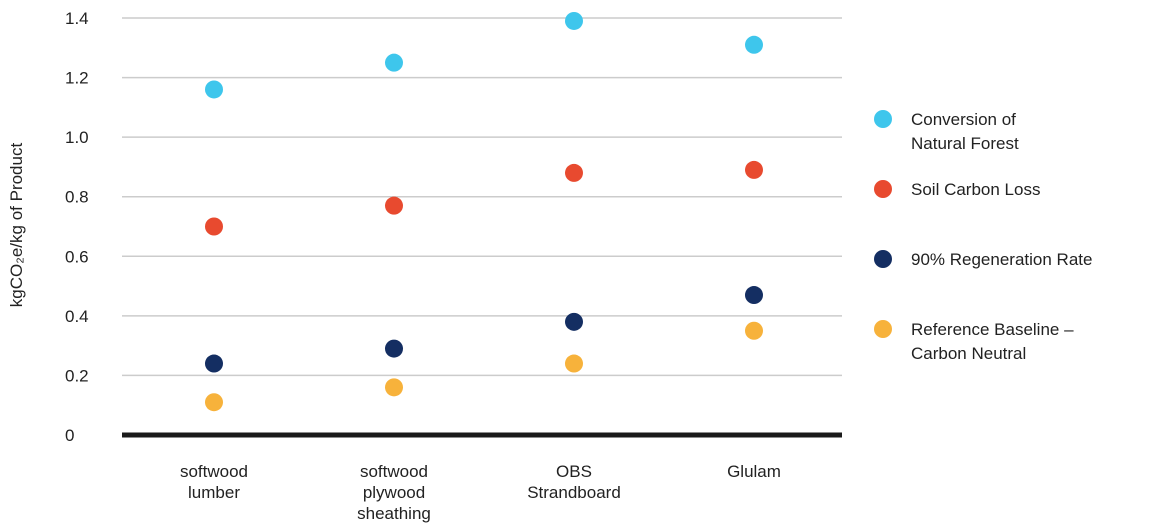 This screenshot has height=531, width=1164. What do you see at coordinates (975, 189) in the screenshot?
I see `legend-label: Soil Carbon Loss` at bounding box center [975, 189].